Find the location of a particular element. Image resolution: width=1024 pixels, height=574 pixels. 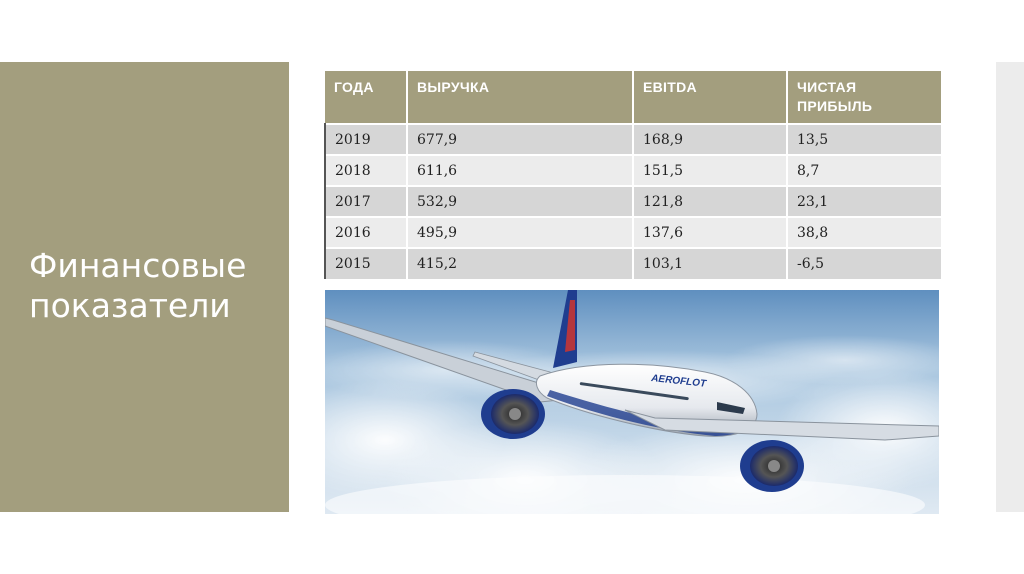

cell-ebitda: 151,5 is located at coordinates (710, 170).